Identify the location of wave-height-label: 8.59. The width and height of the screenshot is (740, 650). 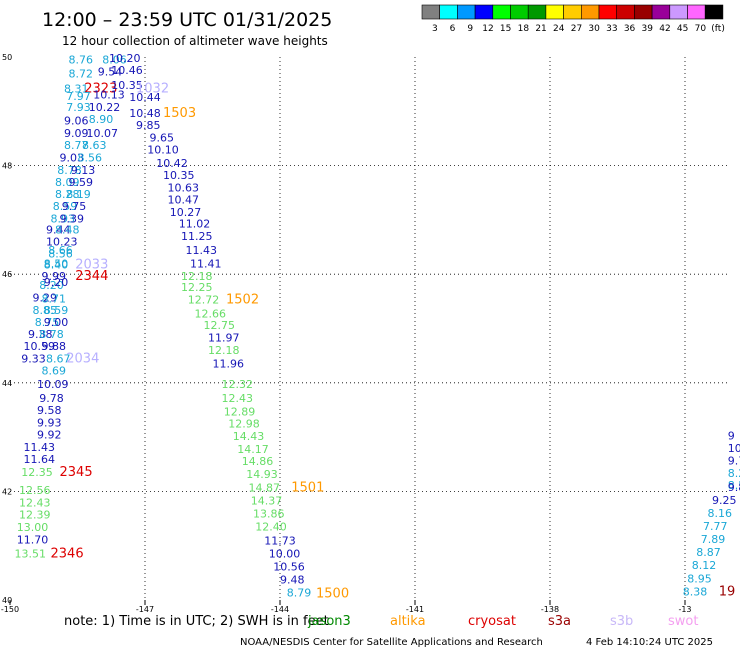
(65, 206).